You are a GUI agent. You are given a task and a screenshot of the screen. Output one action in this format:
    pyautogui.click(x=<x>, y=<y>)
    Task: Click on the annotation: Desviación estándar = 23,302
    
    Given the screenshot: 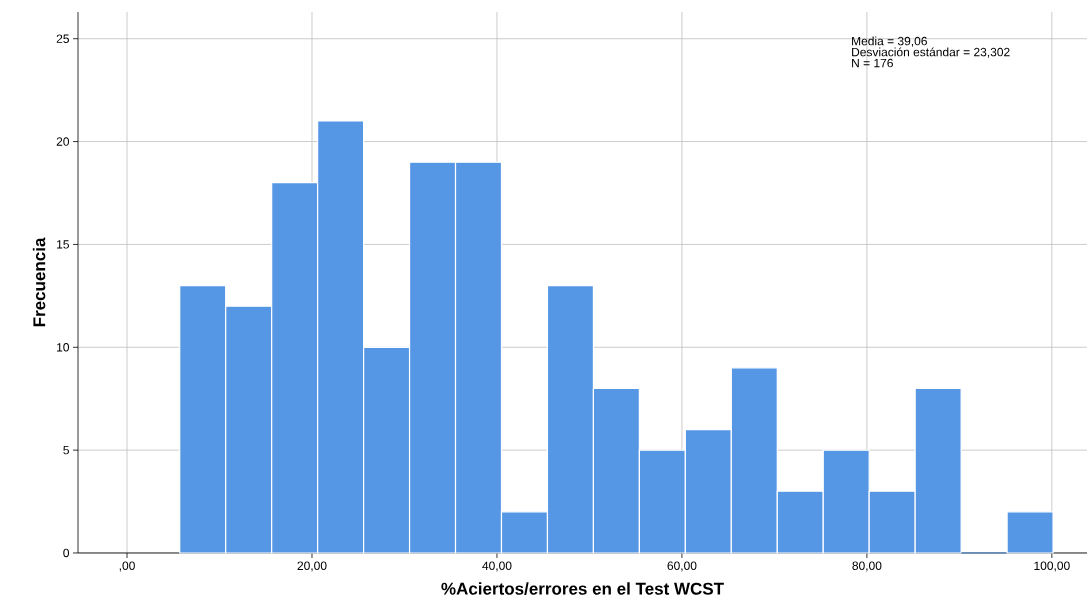 What is the action you would take?
    pyautogui.click(x=931, y=52)
    